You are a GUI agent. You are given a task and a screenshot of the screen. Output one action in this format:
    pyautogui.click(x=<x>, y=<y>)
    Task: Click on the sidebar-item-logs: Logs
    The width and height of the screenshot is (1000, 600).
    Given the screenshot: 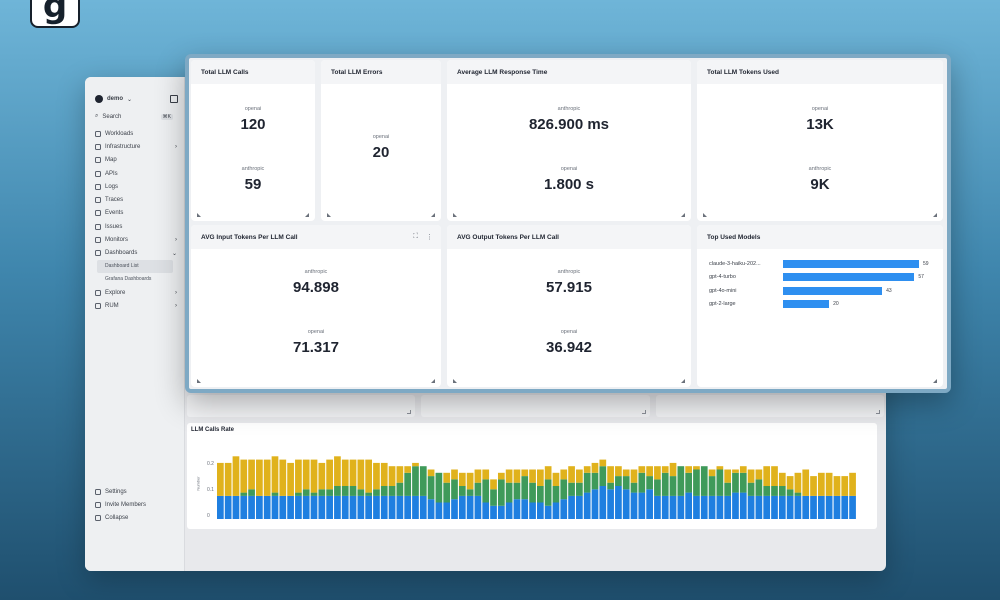 What is the action you would take?
    pyautogui.click(x=135, y=186)
    